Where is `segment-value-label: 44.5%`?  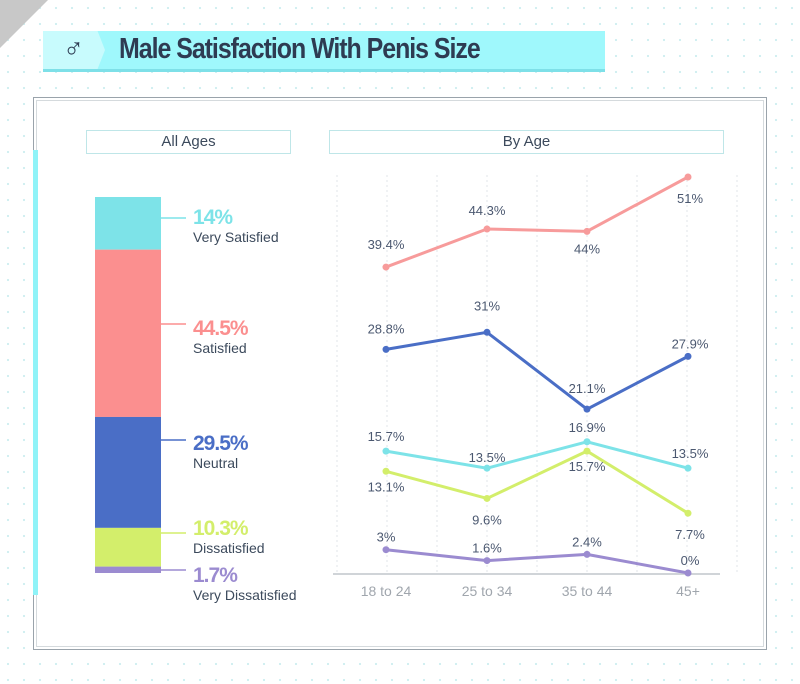 segment-value-label: 44.5% is located at coordinates (221, 328).